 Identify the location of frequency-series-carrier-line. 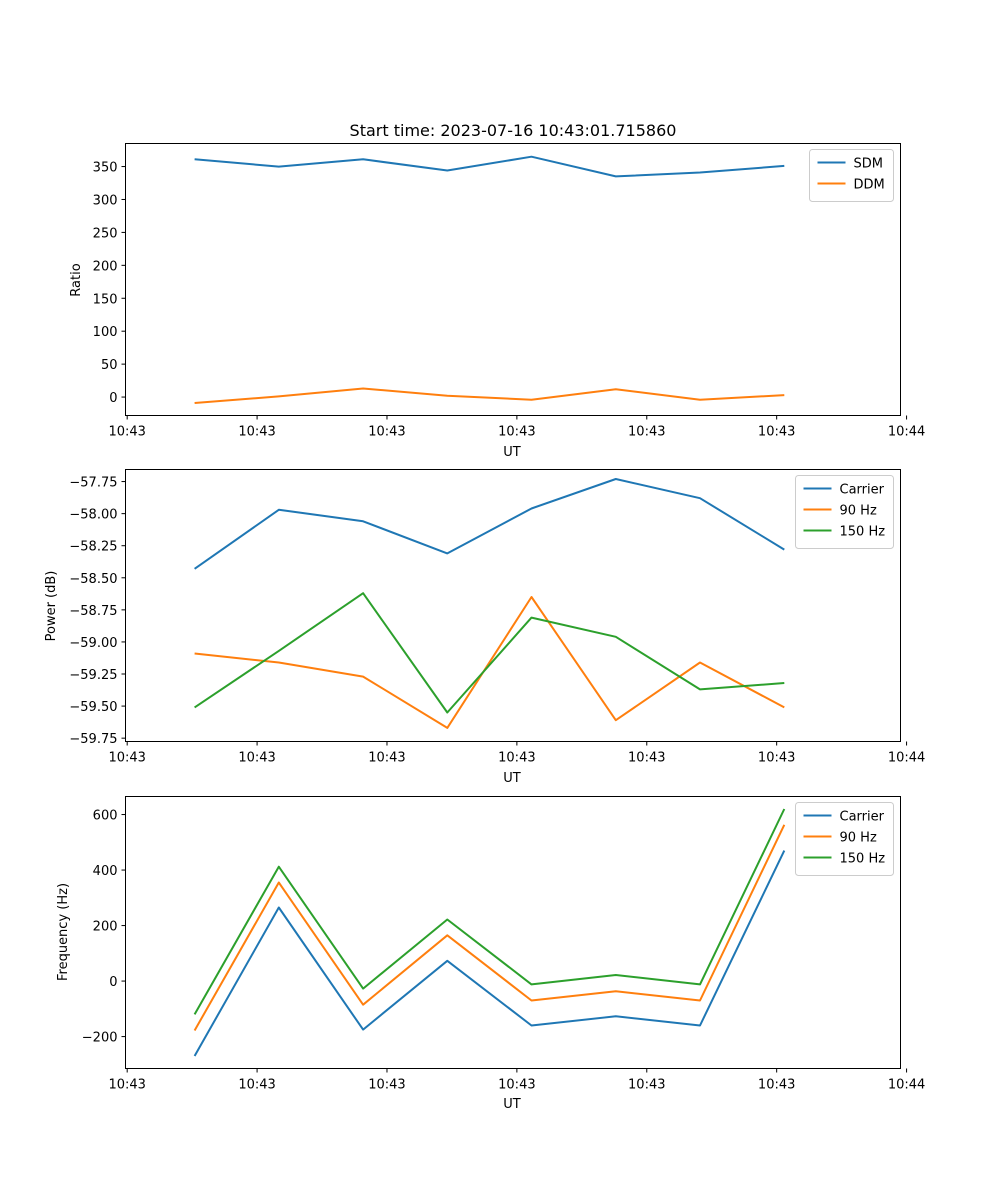
(489, 953).